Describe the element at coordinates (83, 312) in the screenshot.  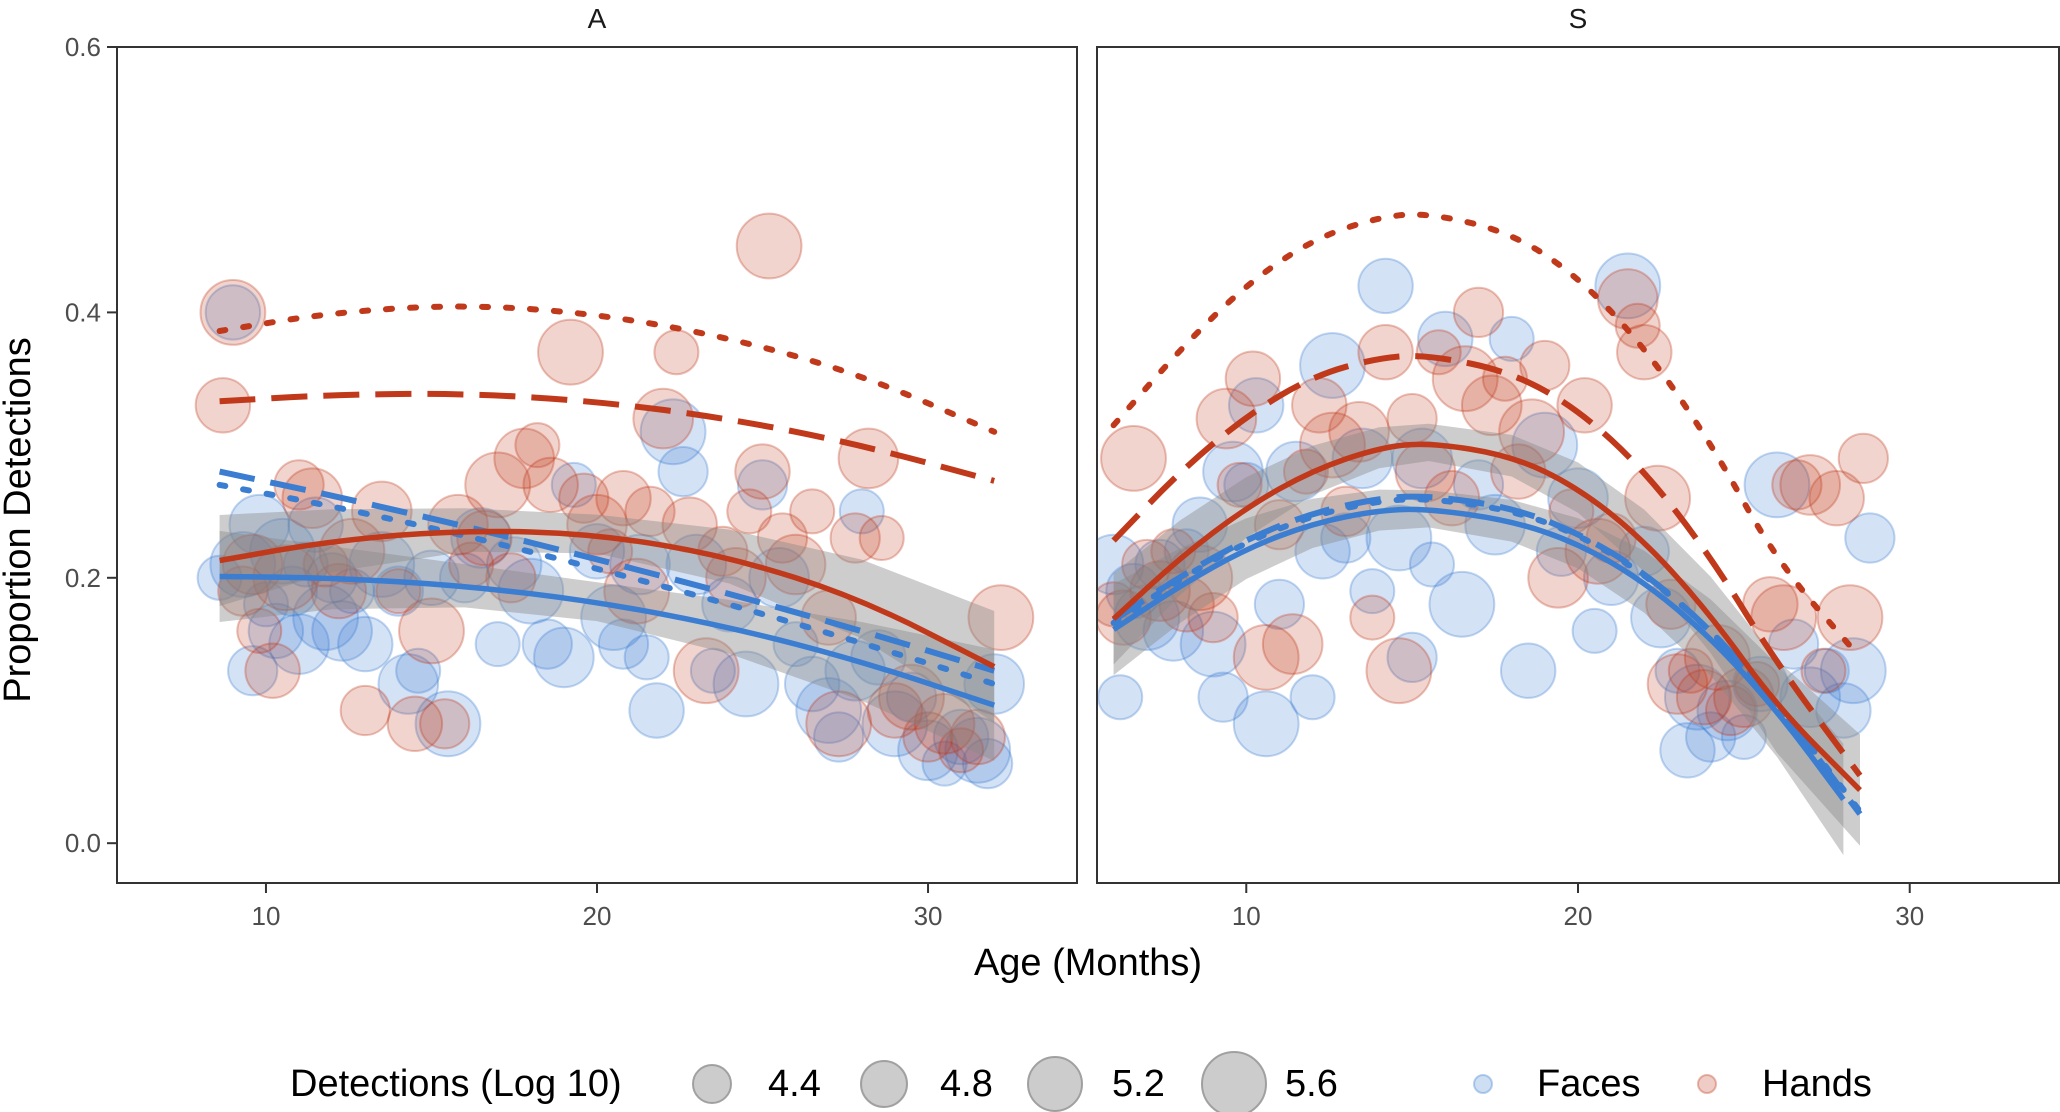
I see `y-tick-label-2: 0.4` at that location.